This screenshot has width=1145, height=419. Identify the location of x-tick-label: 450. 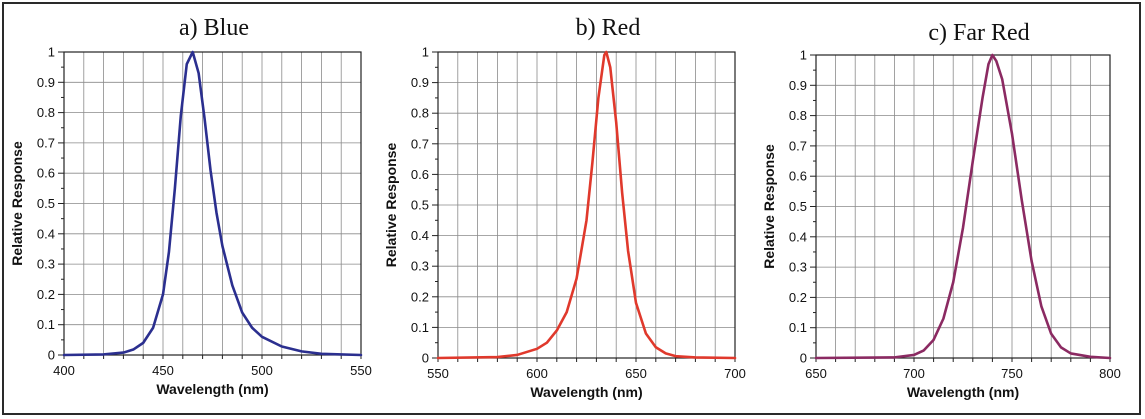
(163, 370).